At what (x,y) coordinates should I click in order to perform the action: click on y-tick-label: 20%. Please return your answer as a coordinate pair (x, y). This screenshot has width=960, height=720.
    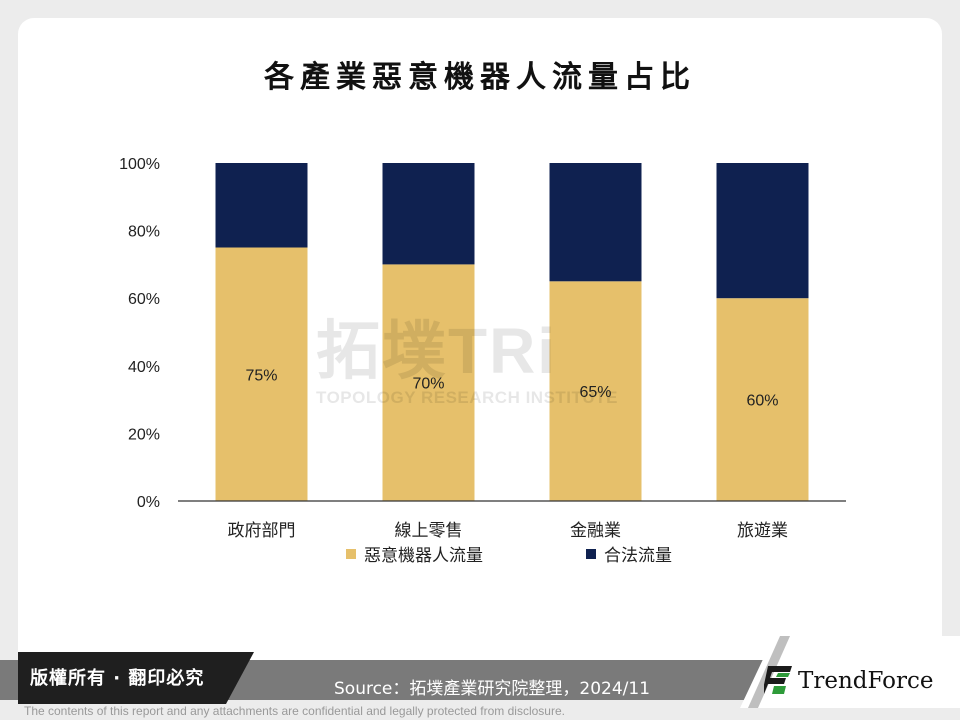
    Looking at the image, I should click on (144, 434).